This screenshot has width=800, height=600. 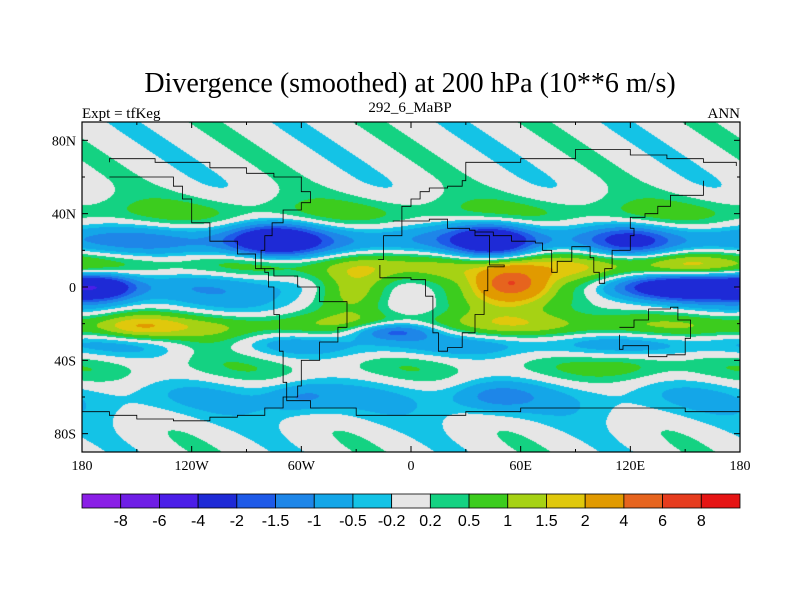 What do you see at coordinates (198, 521) in the screenshot?
I see `colorbar-label: -4` at bounding box center [198, 521].